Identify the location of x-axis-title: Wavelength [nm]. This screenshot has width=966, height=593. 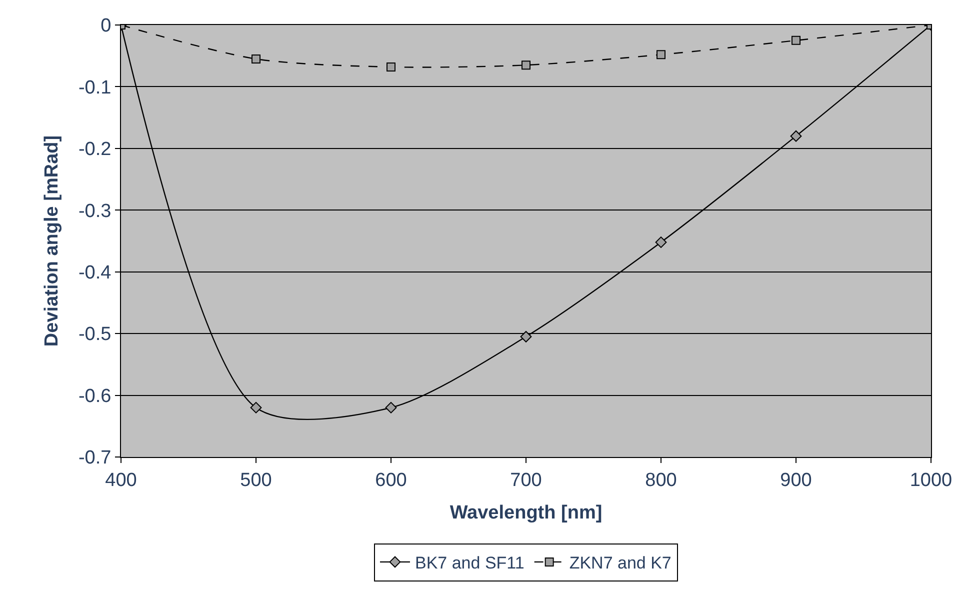
(526, 513).